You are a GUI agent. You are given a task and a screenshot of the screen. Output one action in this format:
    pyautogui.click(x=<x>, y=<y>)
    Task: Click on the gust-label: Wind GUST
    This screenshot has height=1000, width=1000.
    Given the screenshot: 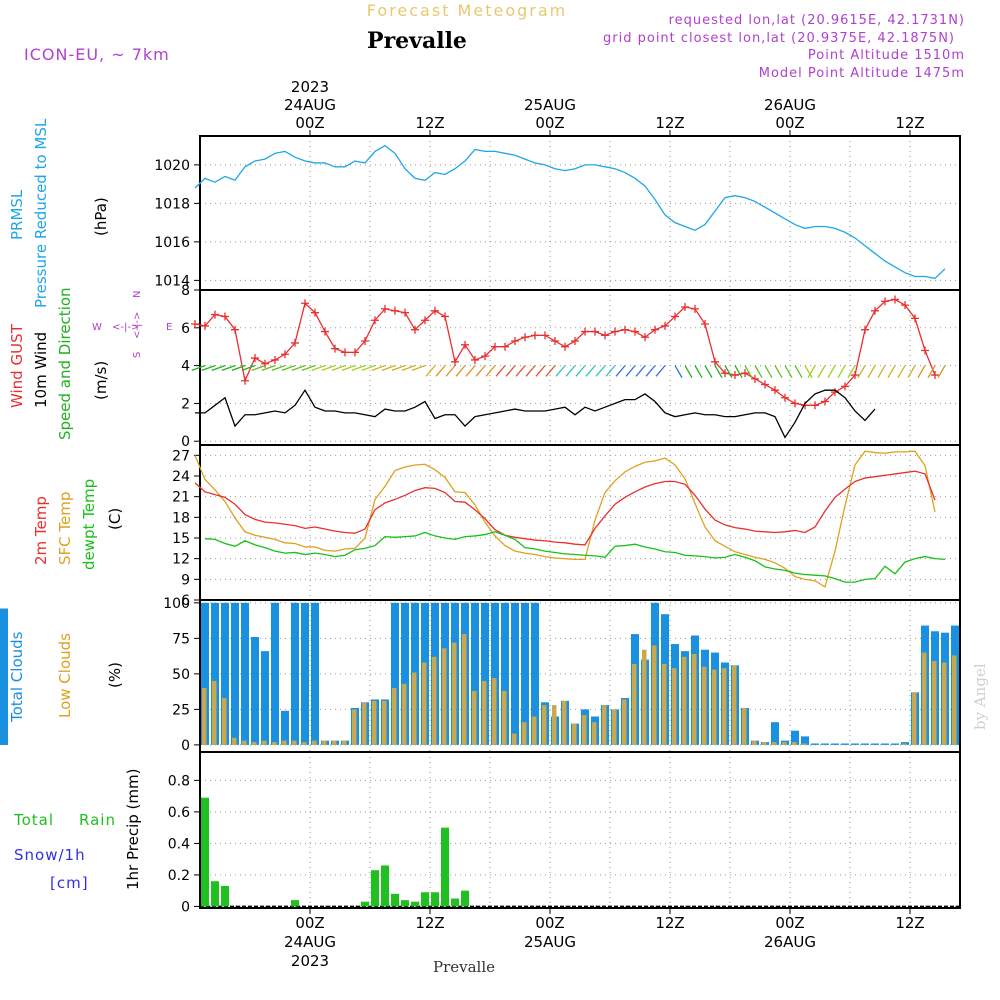 What is the action you would take?
    pyautogui.click(x=17, y=365)
    